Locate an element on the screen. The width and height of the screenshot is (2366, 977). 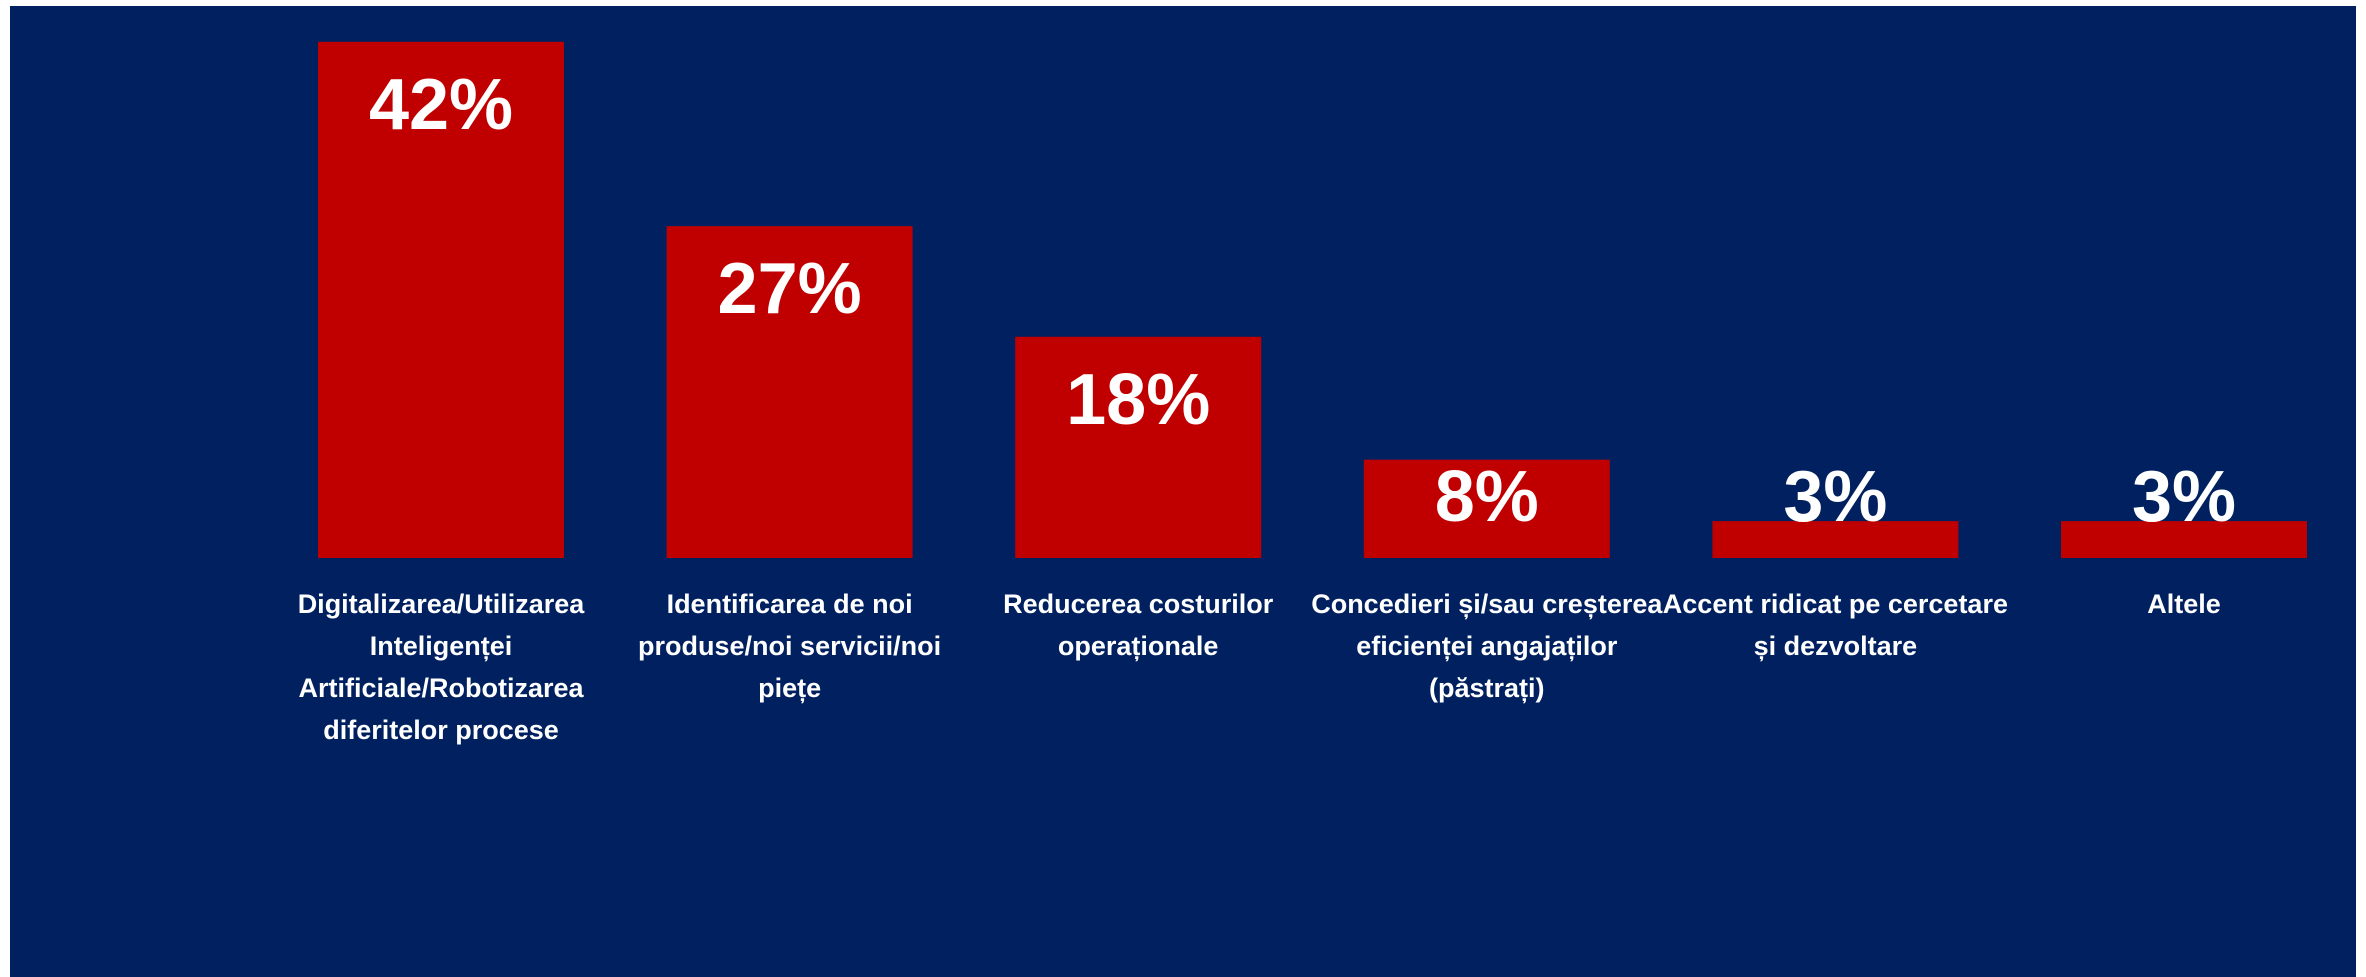
value-label: 42% is located at coordinates (441, 105).